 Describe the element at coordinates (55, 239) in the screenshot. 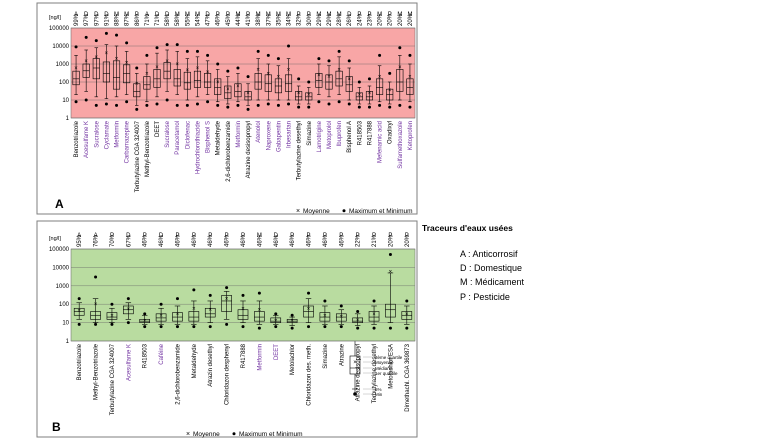

I see `y-unit-label: [ng/l]` at that location.